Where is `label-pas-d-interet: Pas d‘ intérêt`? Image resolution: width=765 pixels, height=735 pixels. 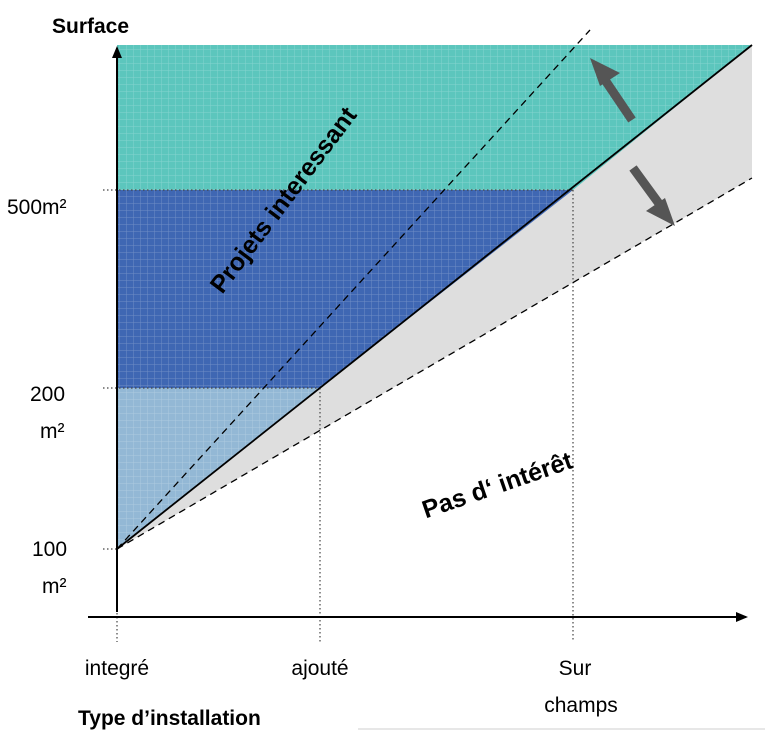 label-pas-d-interet: Pas d‘ intérêt is located at coordinates (498, 485).